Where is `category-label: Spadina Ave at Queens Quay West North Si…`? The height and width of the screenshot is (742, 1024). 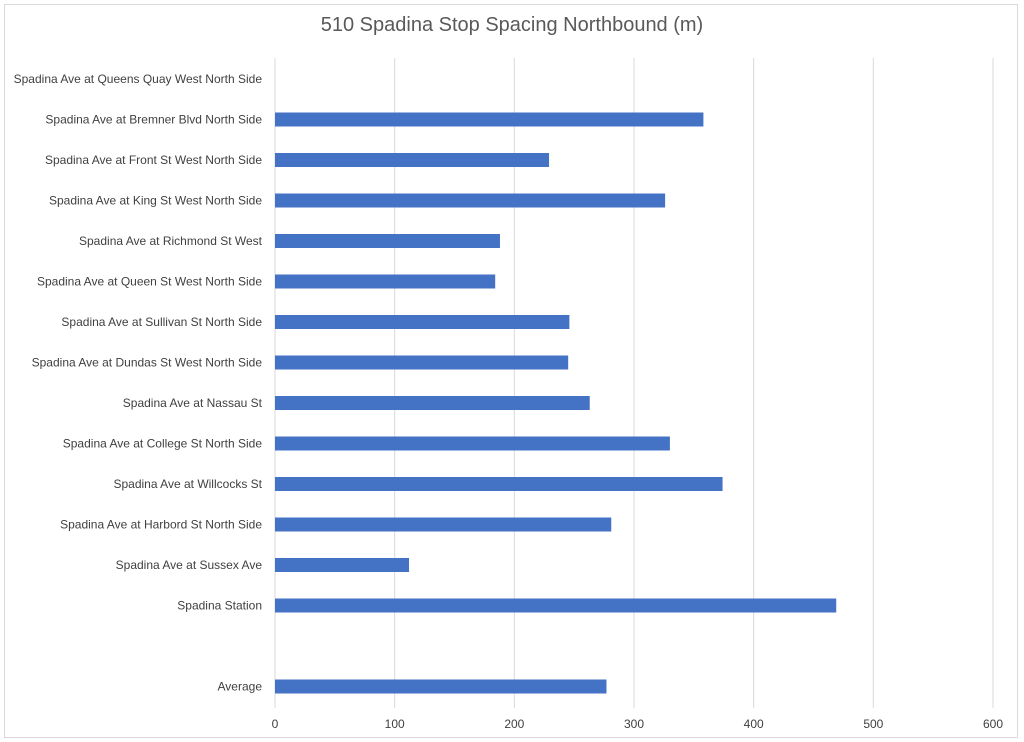
category-label: Spadina Ave at Queens Quay West North Si… is located at coordinates (138, 79).